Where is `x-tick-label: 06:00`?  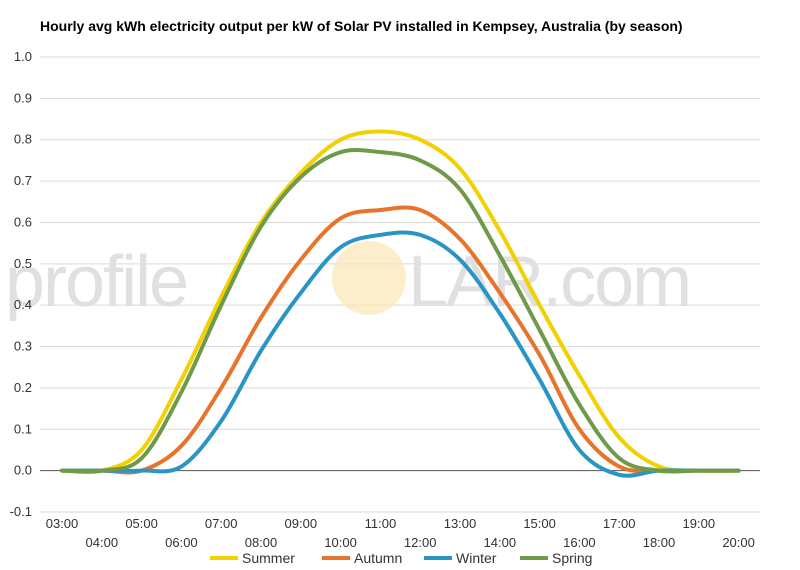
x-tick-label: 06:00 is located at coordinates (181, 542).